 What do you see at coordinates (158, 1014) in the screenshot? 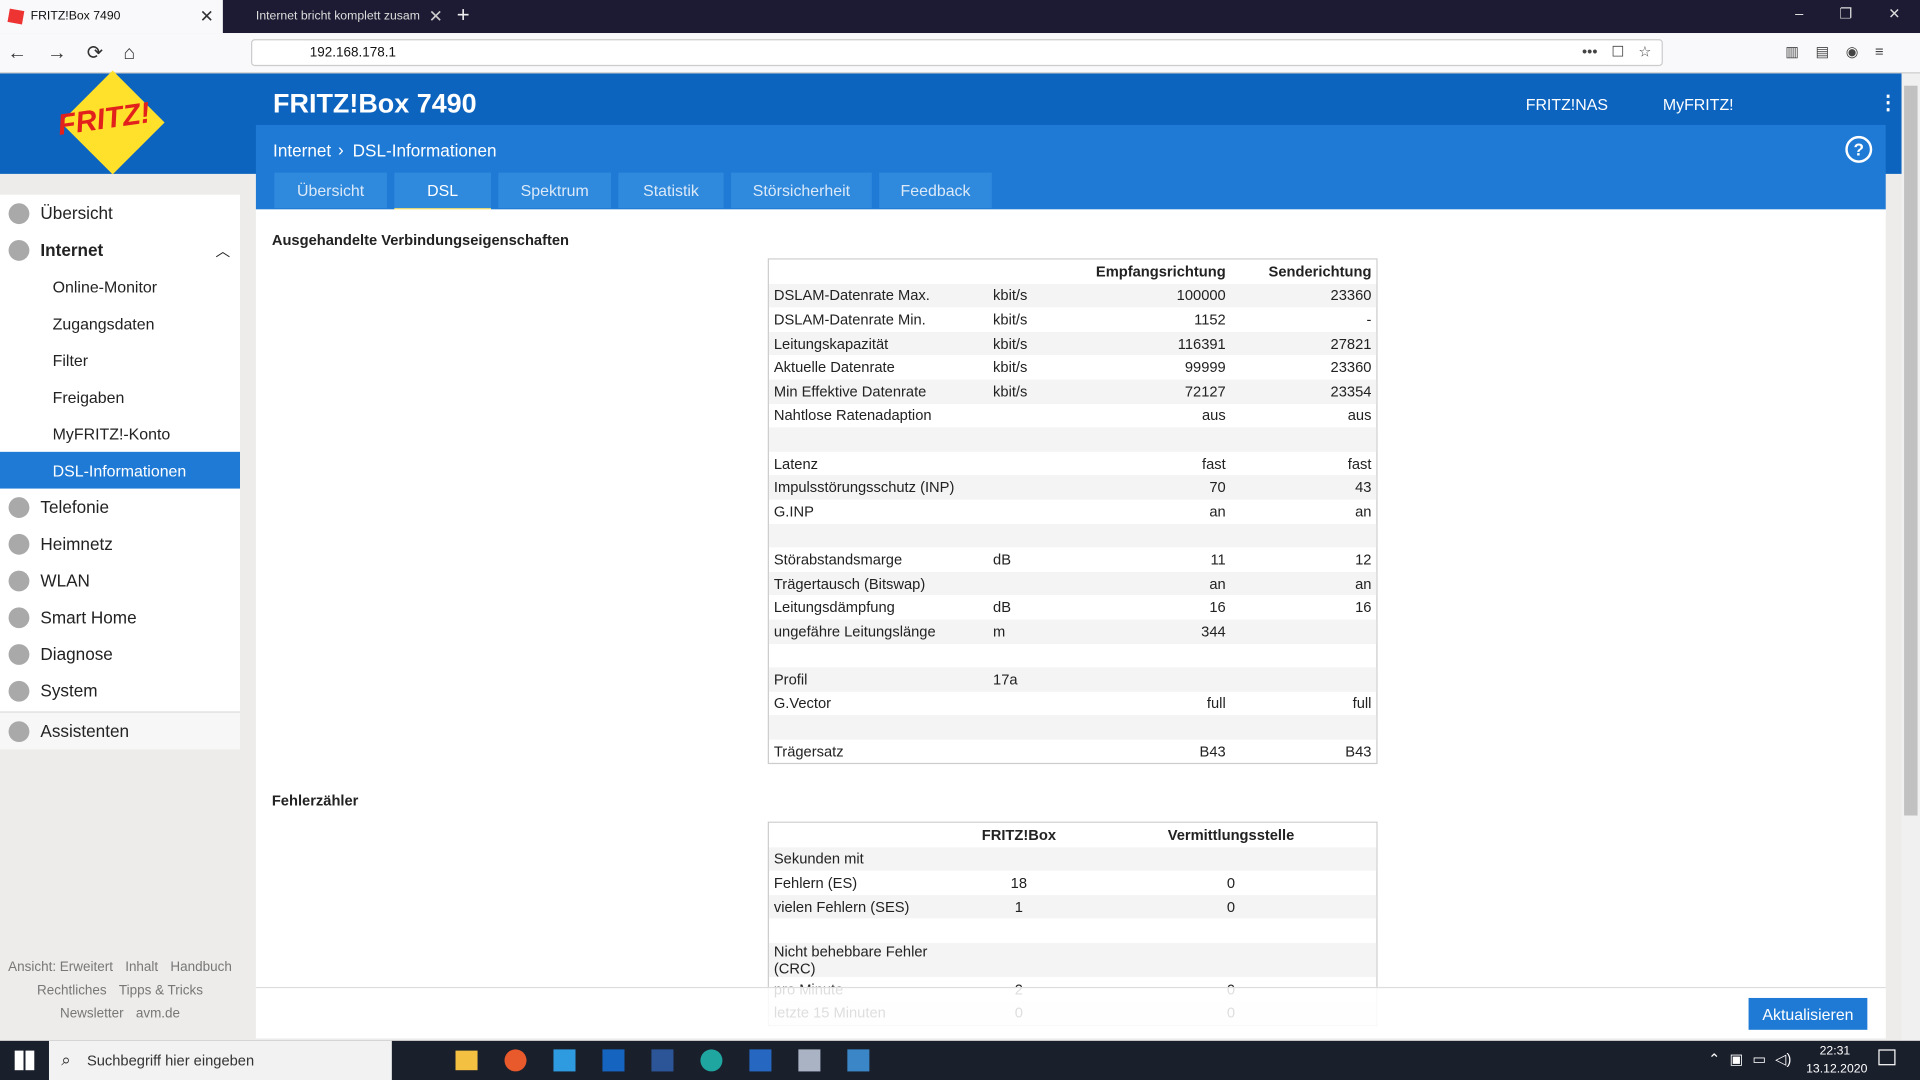
I see `footer-link: avm.de` at bounding box center [158, 1014].